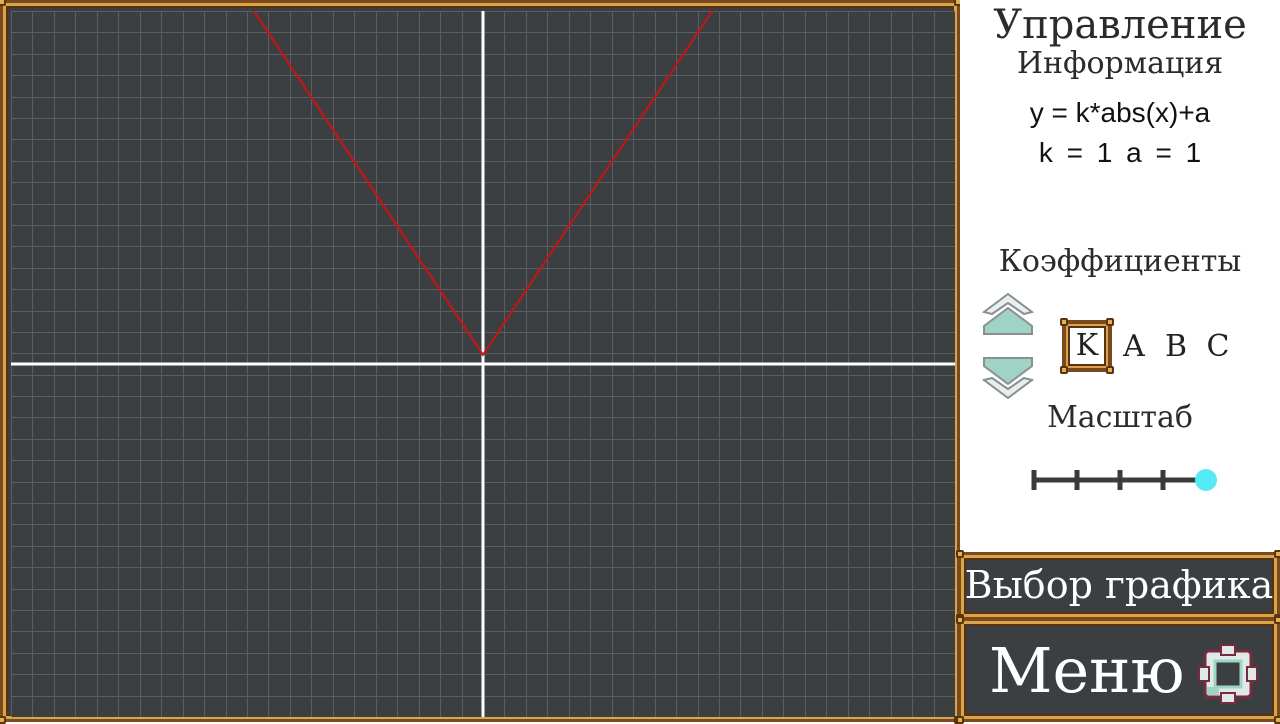  Describe the element at coordinates (1120, 25) in the screenshot. I see `panel-title: Управление` at that location.